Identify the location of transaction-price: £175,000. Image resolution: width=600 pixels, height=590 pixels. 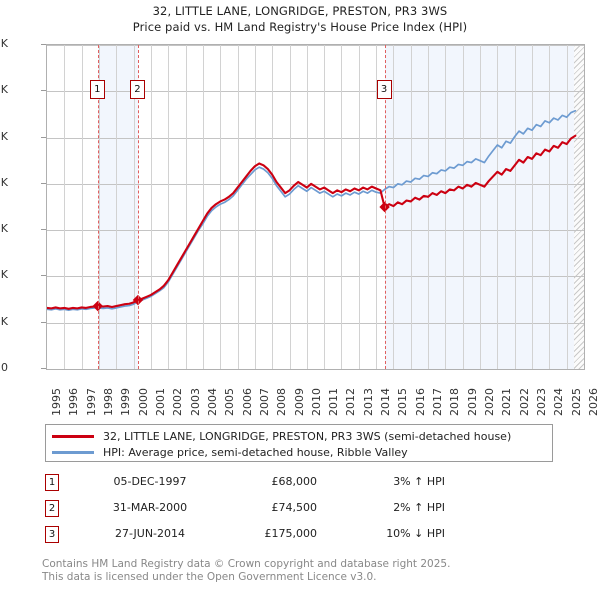
(291, 533).